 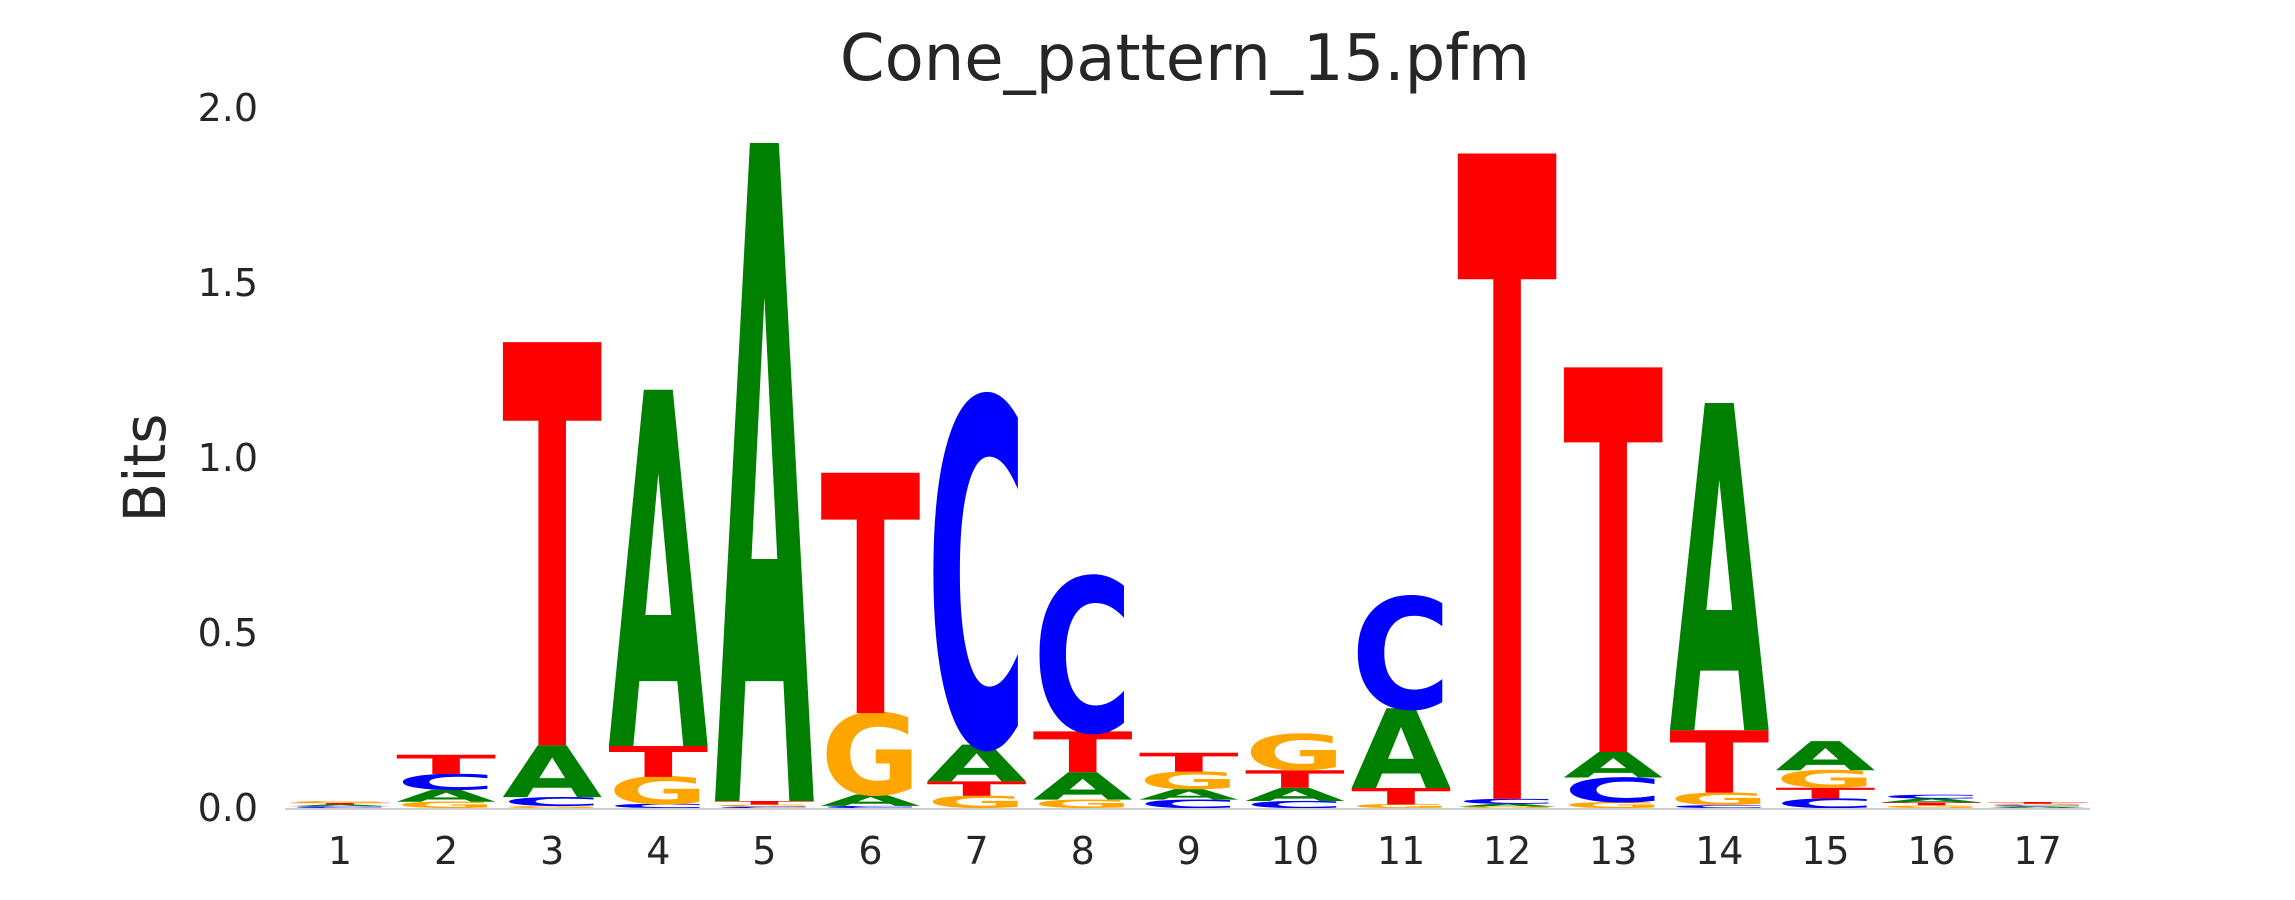 What do you see at coordinates (1401, 851) in the screenshot?
I see `x-tick-label: 11` at bounding box center [1401, 851].